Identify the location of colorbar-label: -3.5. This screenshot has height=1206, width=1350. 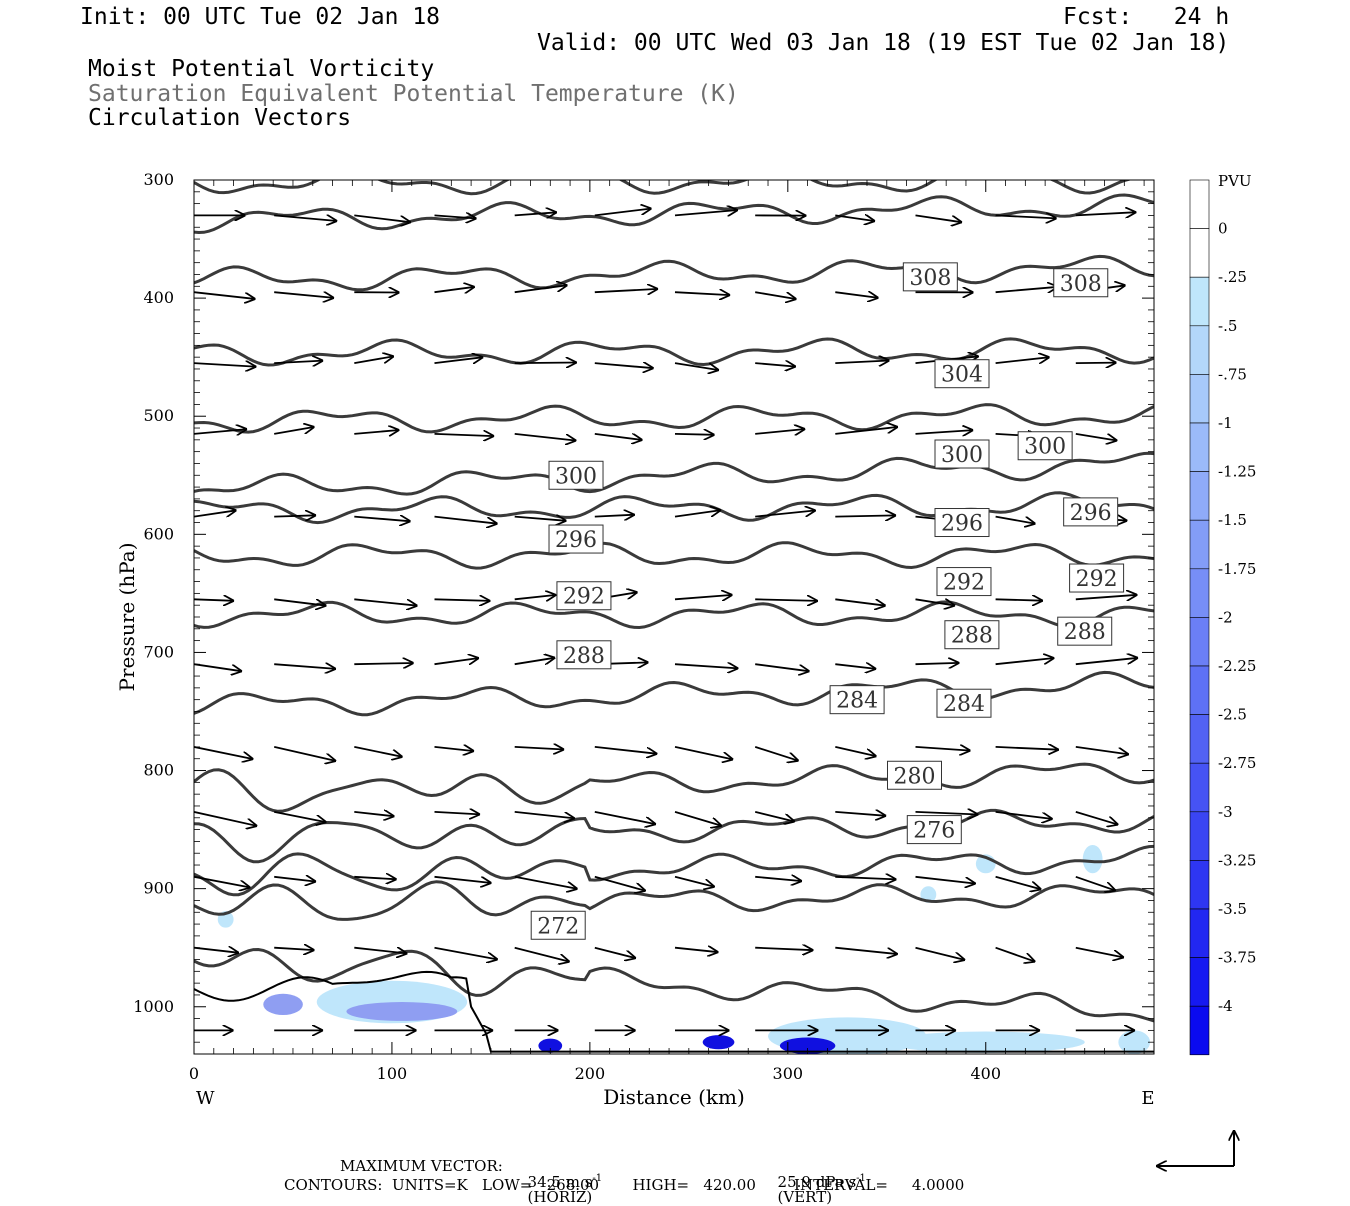
(1232, 909).